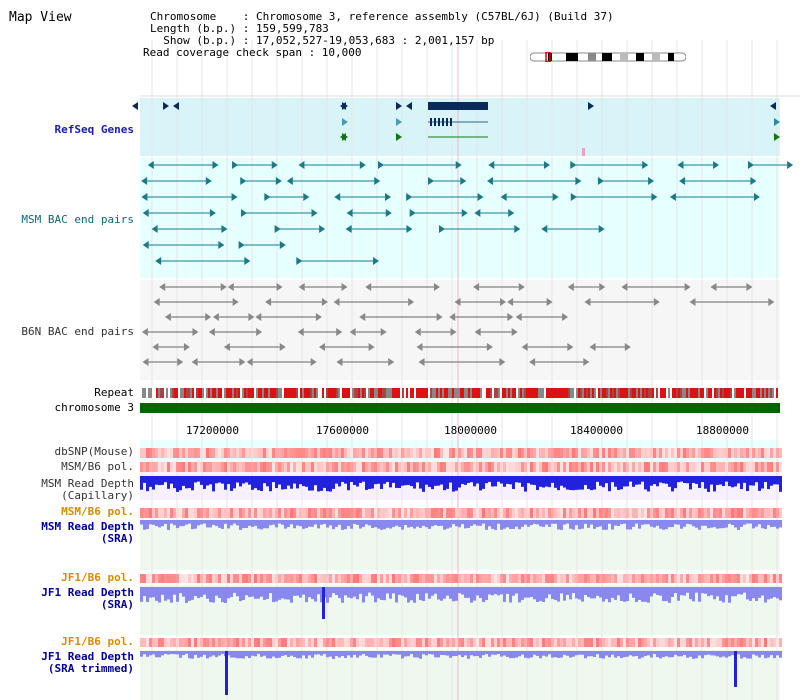  Describe the element at coordinates (87, 592) in the screenshot. I see `track-label-line: JF1 Read Depth` at that location.